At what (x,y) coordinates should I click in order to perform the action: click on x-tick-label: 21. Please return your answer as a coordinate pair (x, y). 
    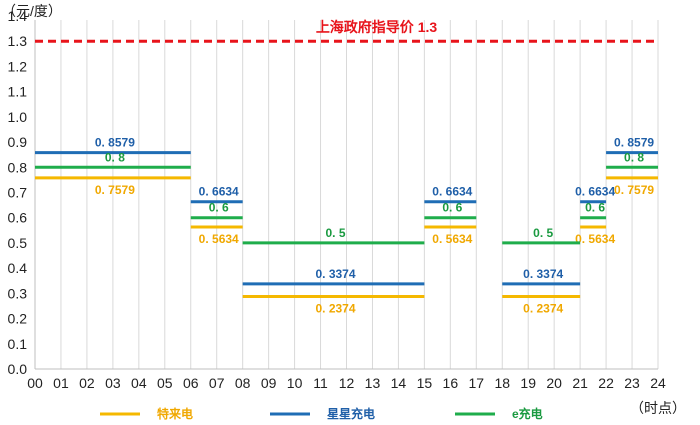
    Looking at the image, I should click on (580, 383).